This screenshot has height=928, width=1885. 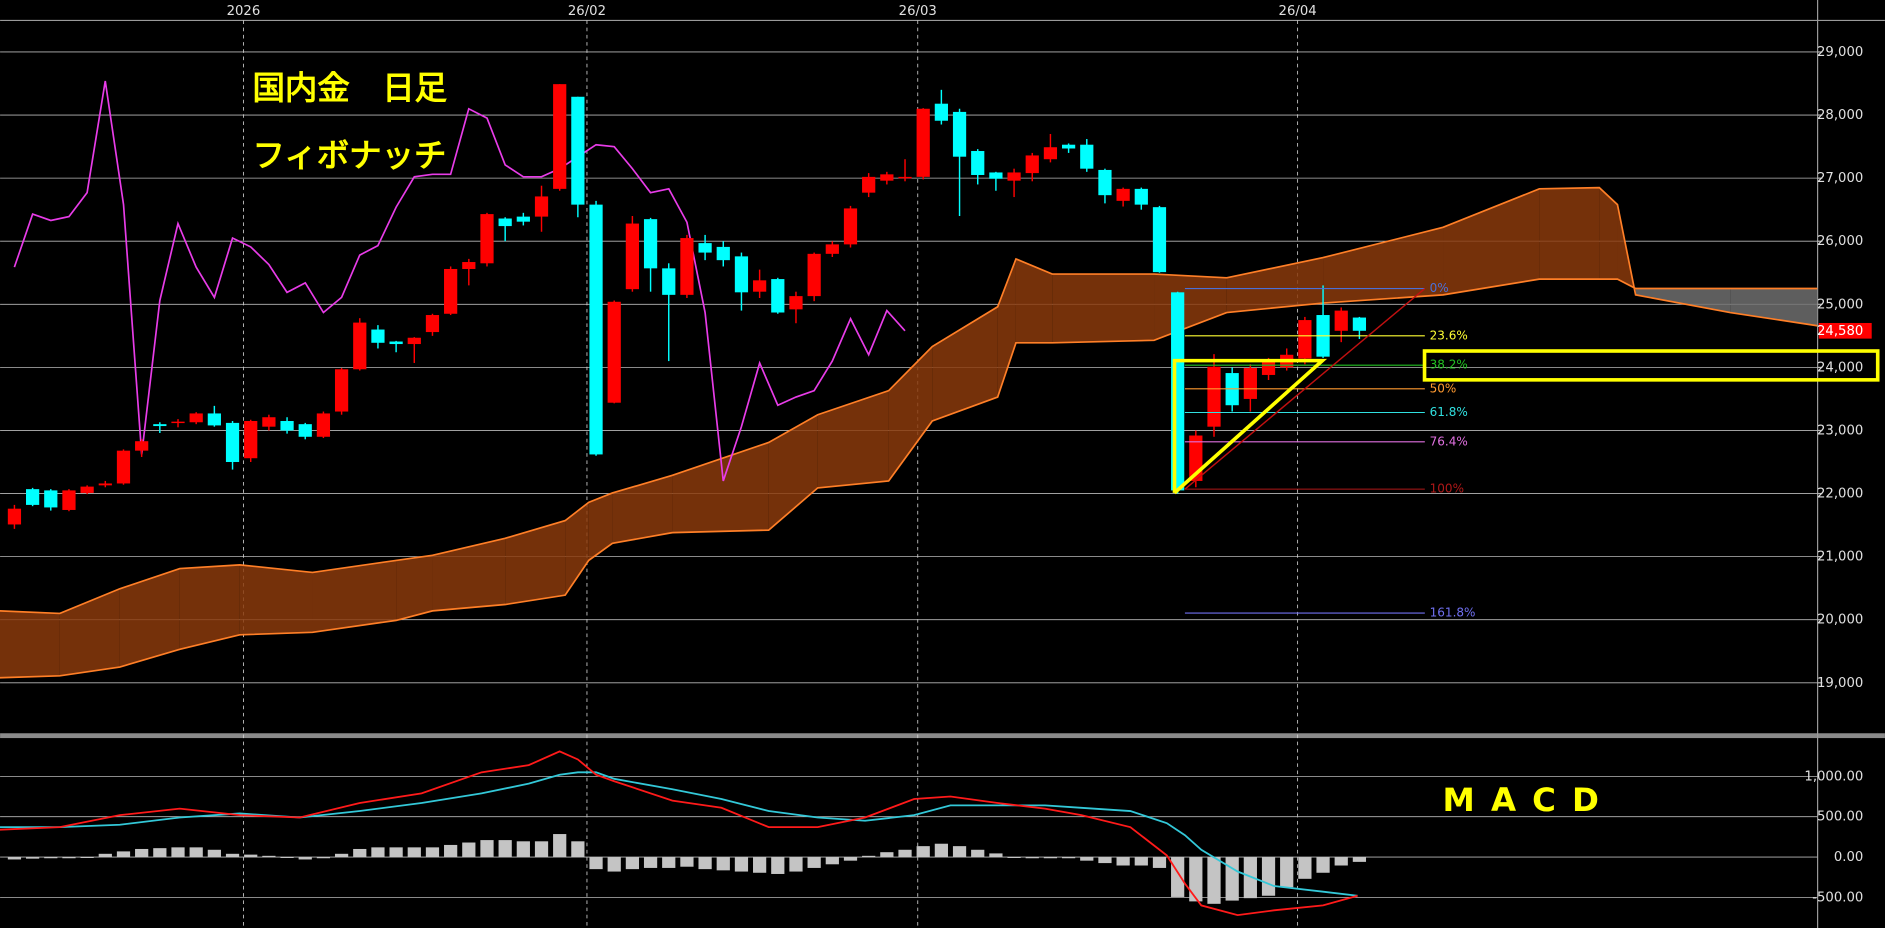 What do you see at coordinates (942, 736) in the screenshot?
I see `panel-separator` at bounding box center [942, 736].